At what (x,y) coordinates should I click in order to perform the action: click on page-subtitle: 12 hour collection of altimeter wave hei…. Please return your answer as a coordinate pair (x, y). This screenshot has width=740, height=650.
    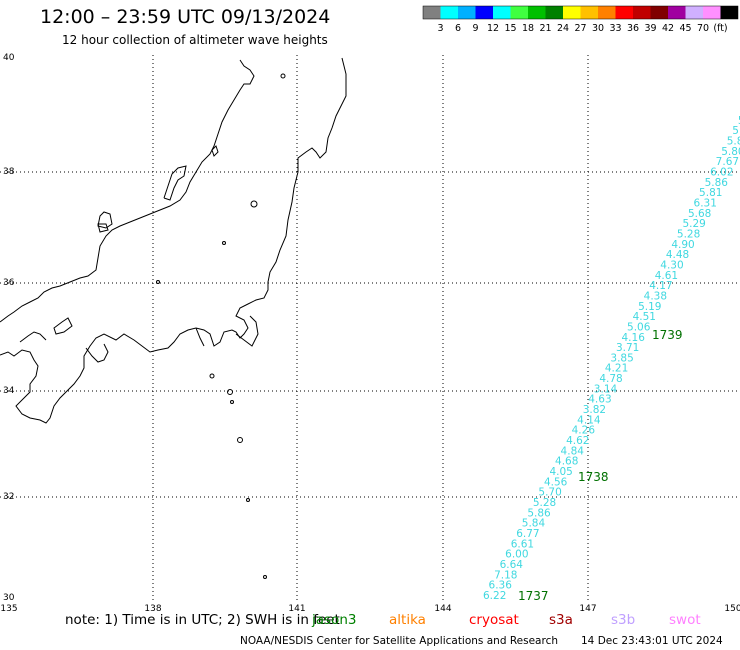
    Looking at the image, I should click on (195, 40).